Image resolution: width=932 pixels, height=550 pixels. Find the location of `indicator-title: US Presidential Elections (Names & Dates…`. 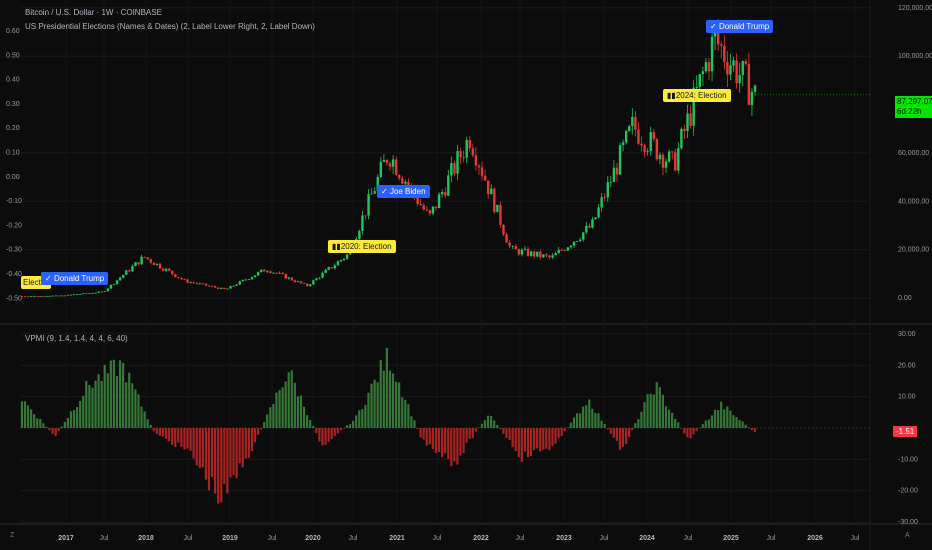

indicator-title: US Presidential Elections (Names & Dates… is located at coordinates (170, 26).